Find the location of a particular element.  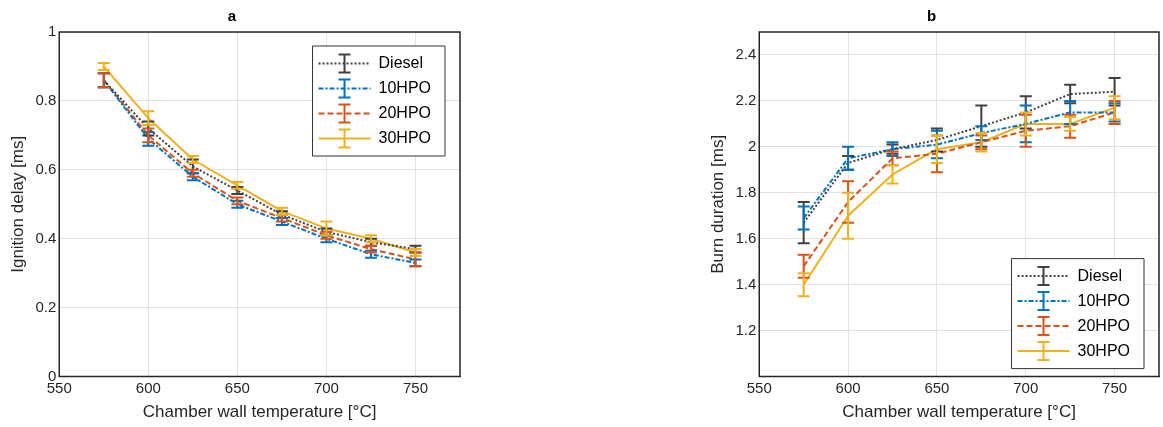

y-tick-label: 0.8 is located at coordinates (46, 100).